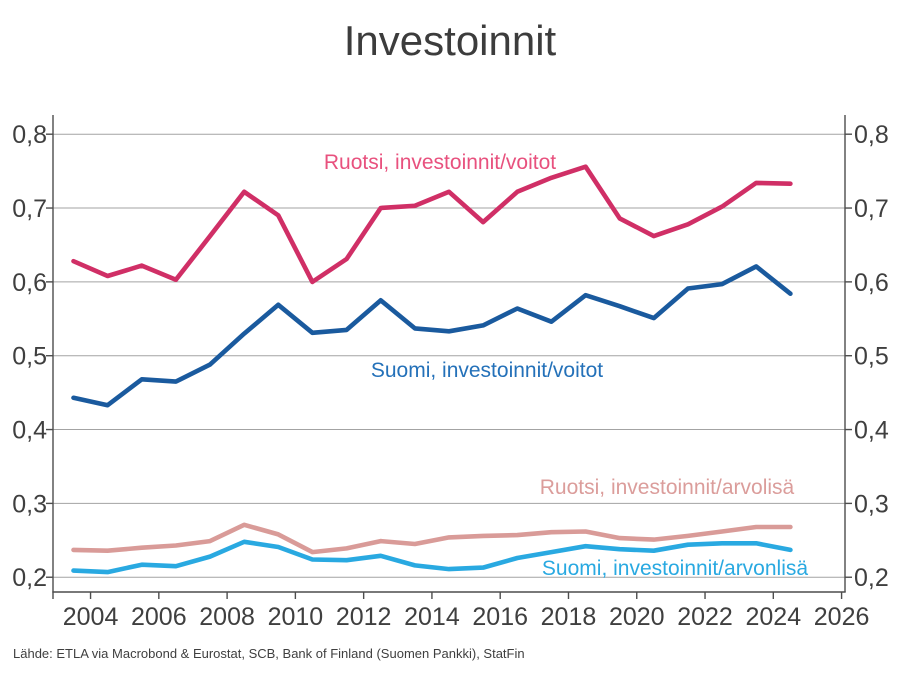  I want to click on y-tick-label-right: 0,6, so click(871, 283).